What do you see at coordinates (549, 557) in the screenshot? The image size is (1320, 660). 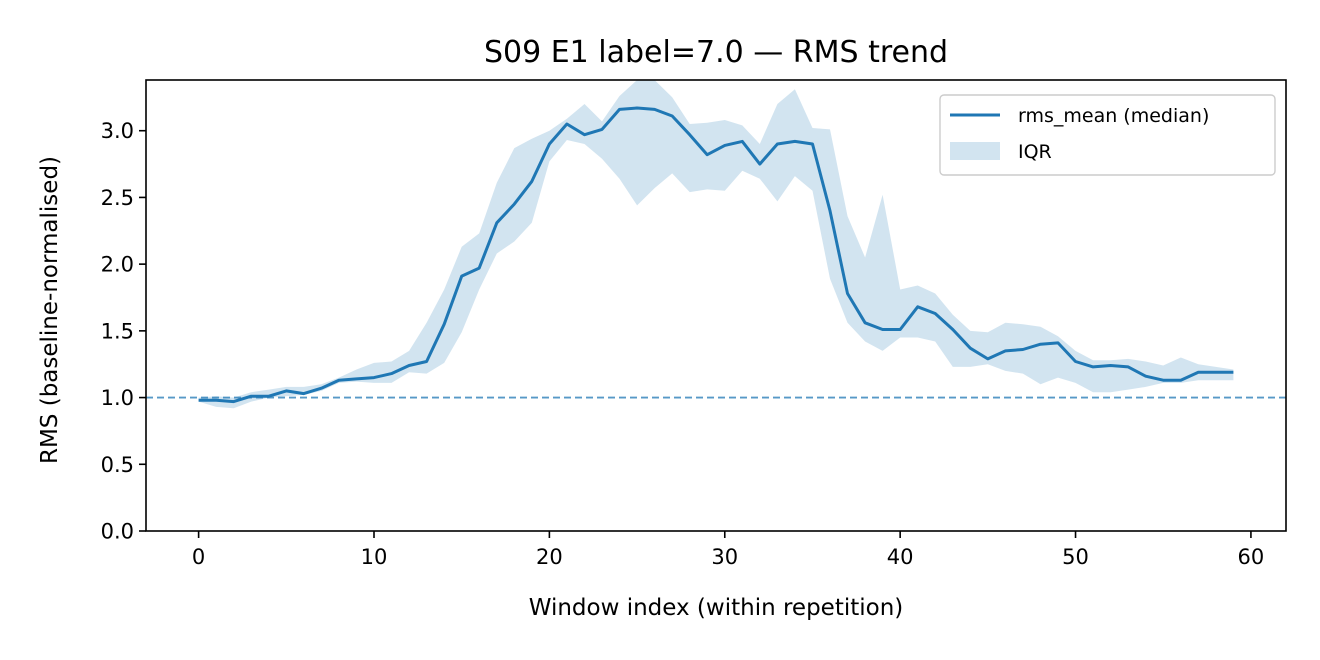 I see `x-tick-label: 20` at bounding box center [549, 557].